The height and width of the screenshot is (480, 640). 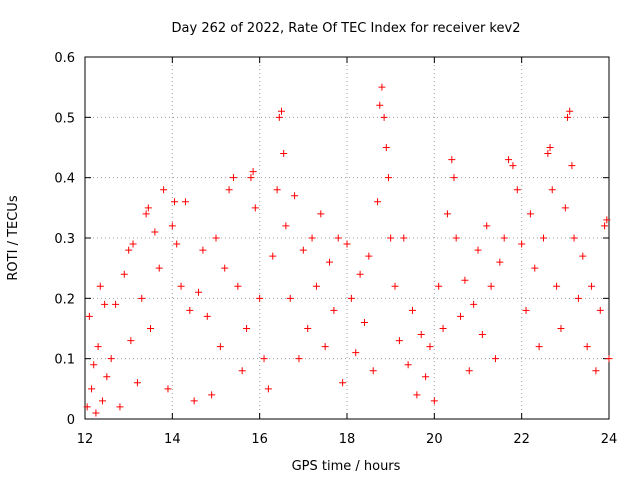 I want to click on x-axis-label: GPS time / hours, so click(x=346, y=466).